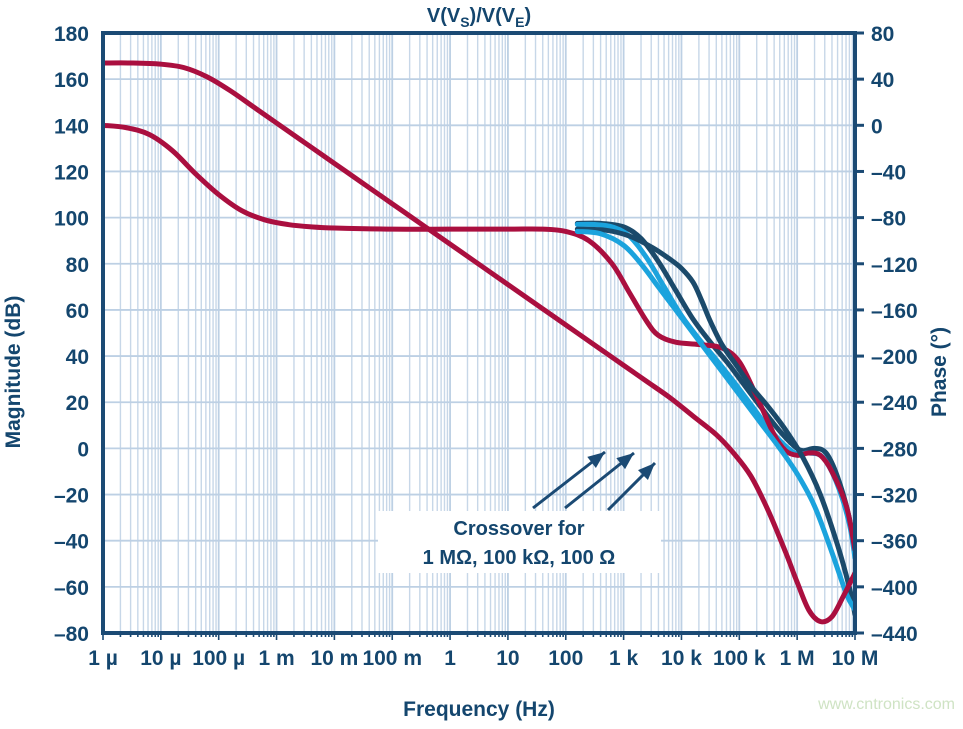 The height and width of the screenshot is (729, 963). Describe the element at coordinates (519, 22) in the screenshot. I see `title-subscript-e: E` at that location.